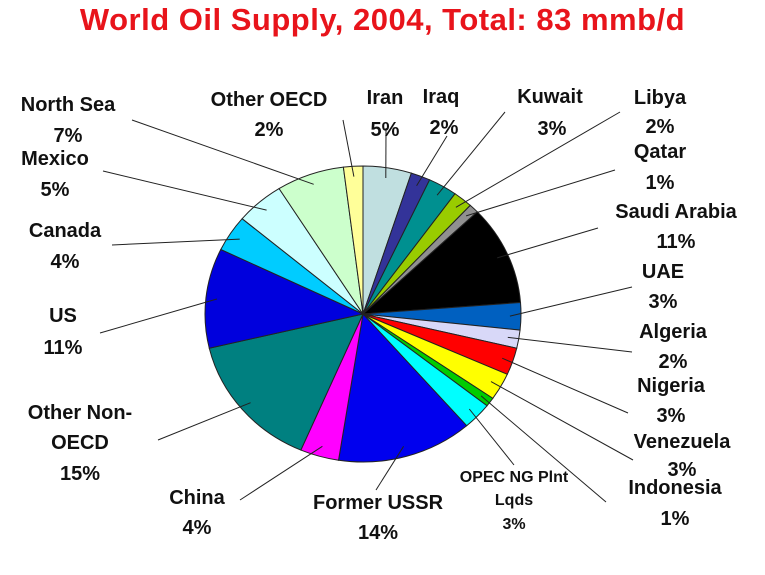  Describe the element at coordinates (444, 128) in the screenshot. I see `slice-percent-iraq: 2%` at that location.